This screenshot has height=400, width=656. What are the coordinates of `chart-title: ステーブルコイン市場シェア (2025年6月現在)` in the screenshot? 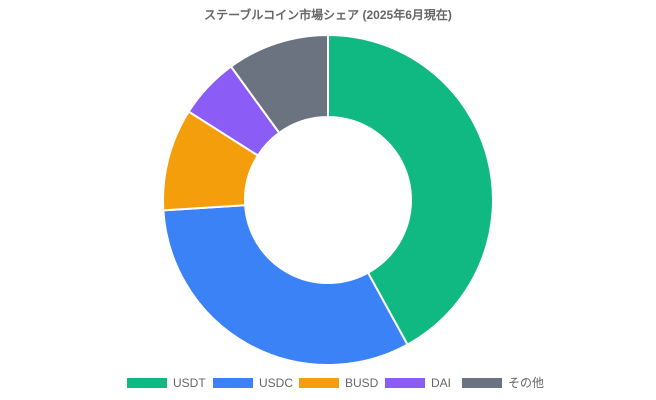 It's located at (328, 14).